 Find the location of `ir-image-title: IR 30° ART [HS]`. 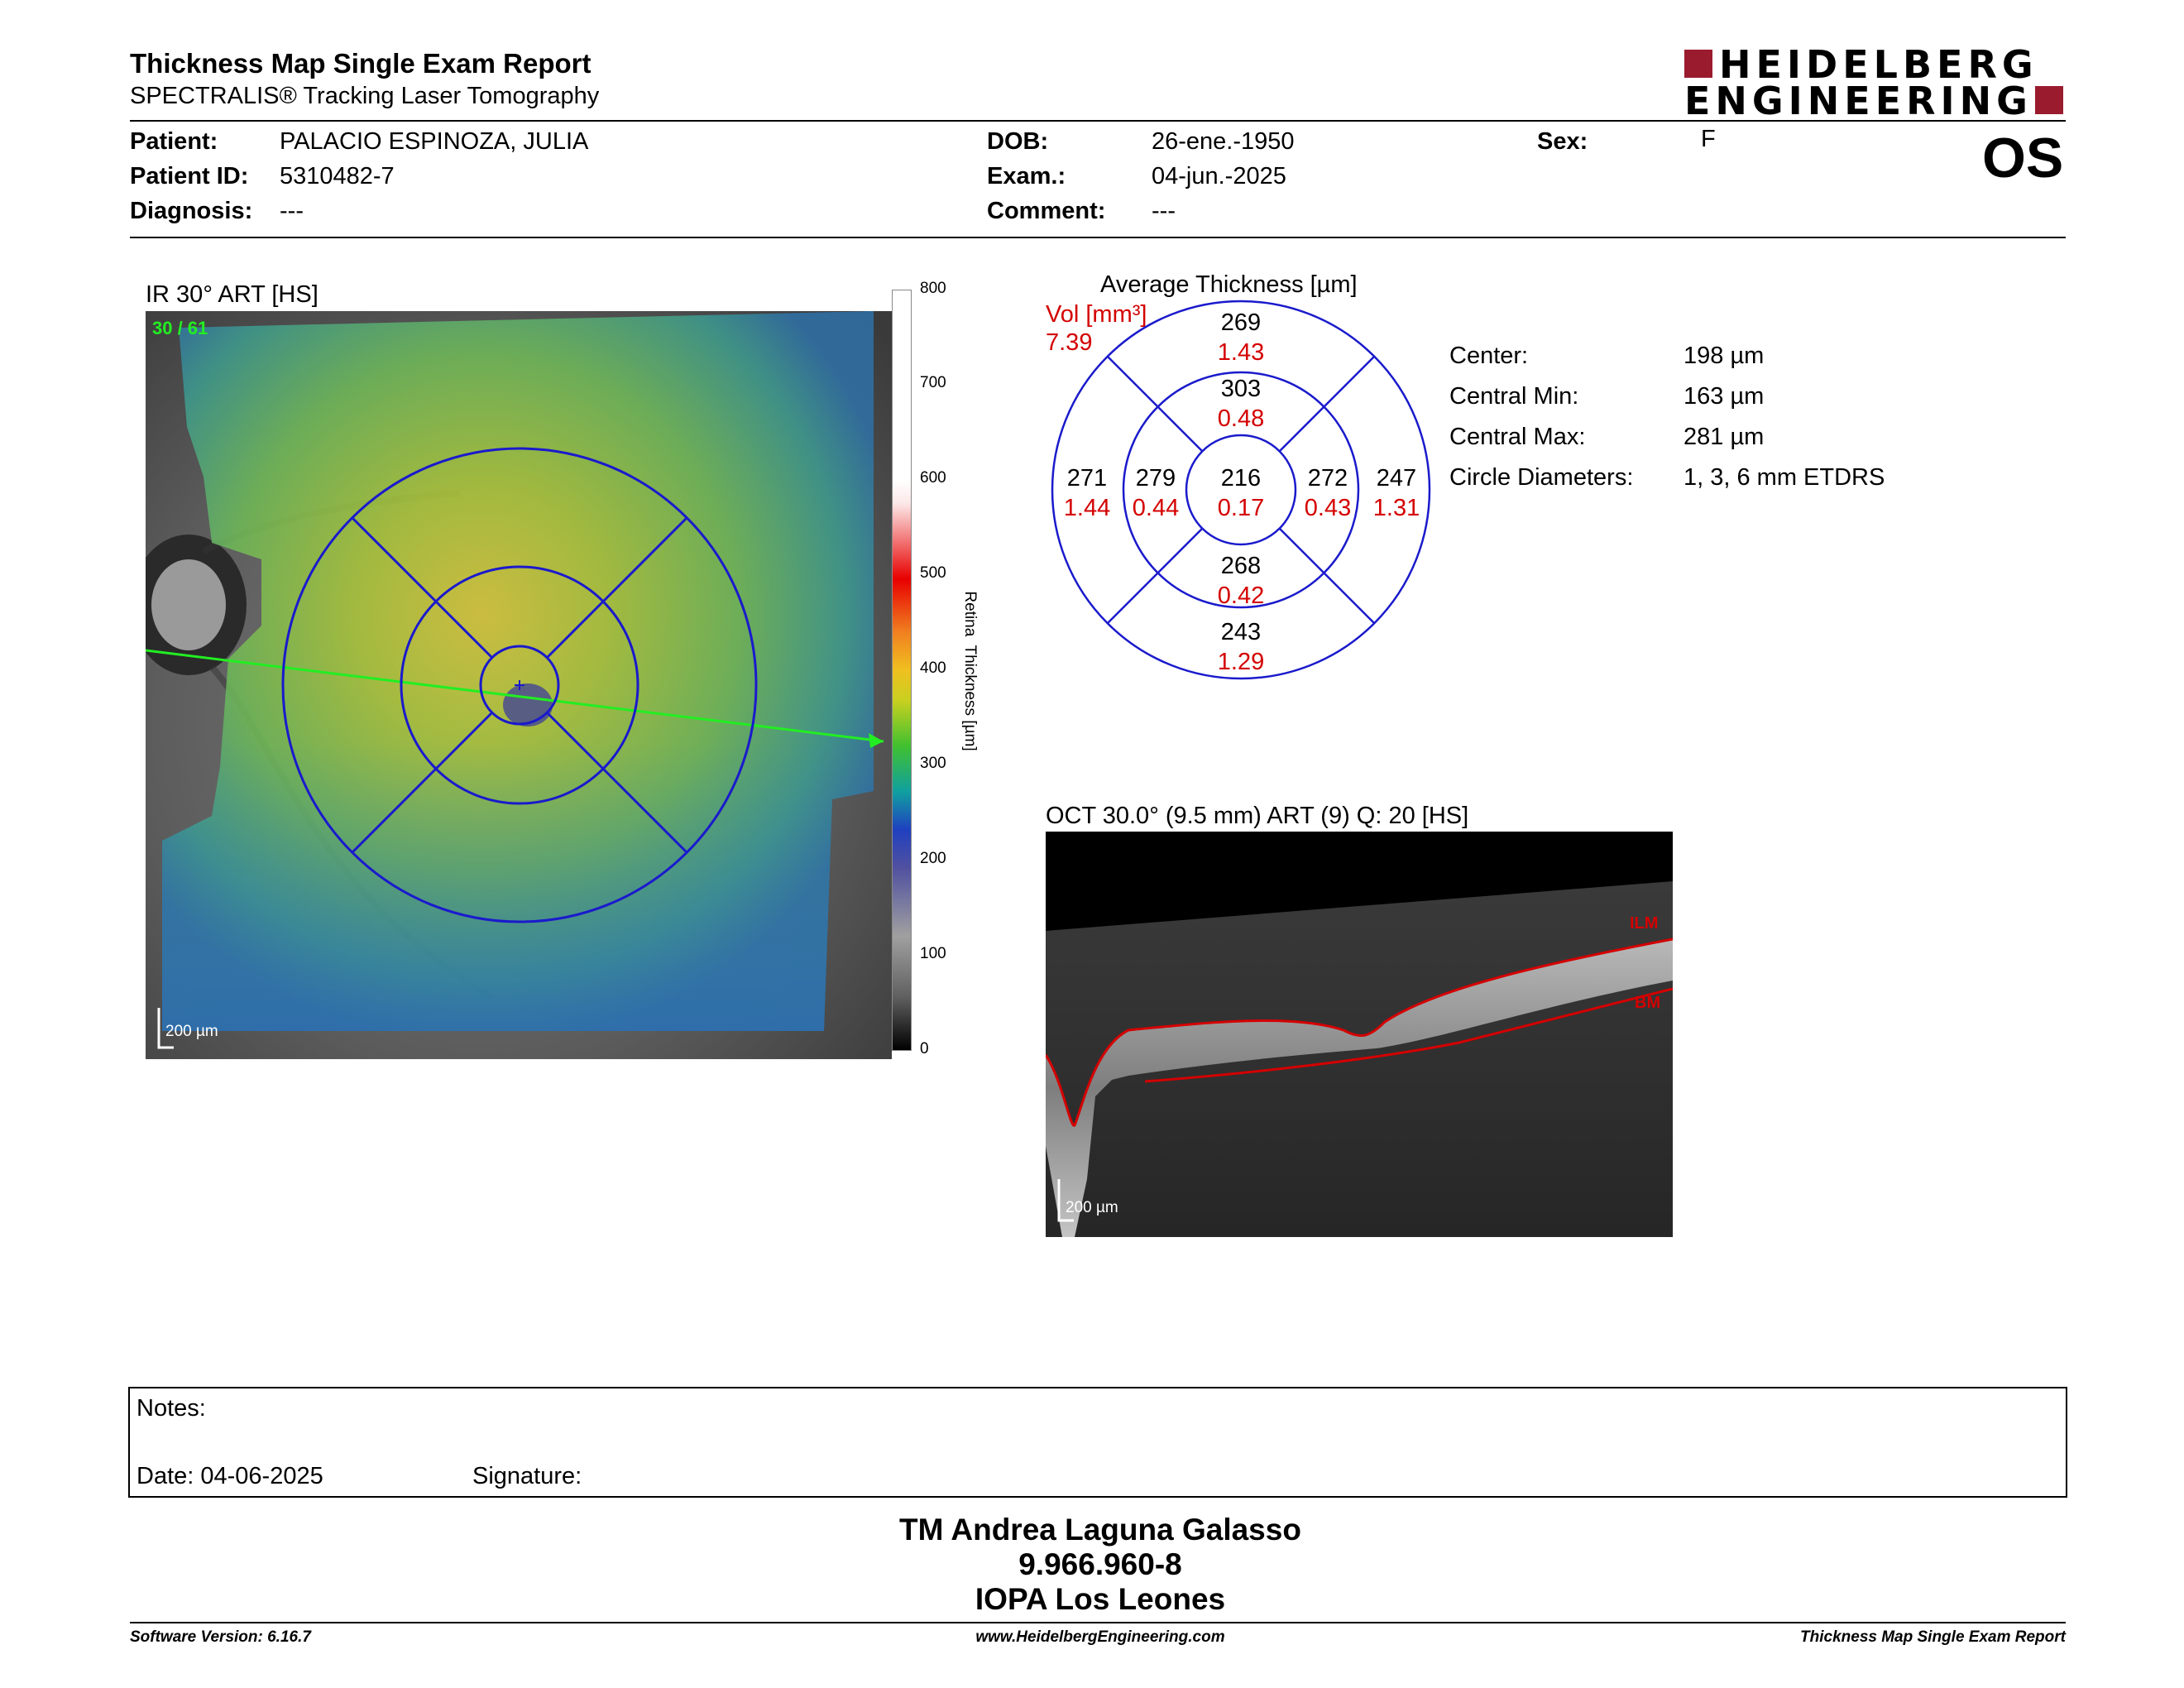

ir-image-title: IR 30° ART [HS] is located at coordinates (232, 294).